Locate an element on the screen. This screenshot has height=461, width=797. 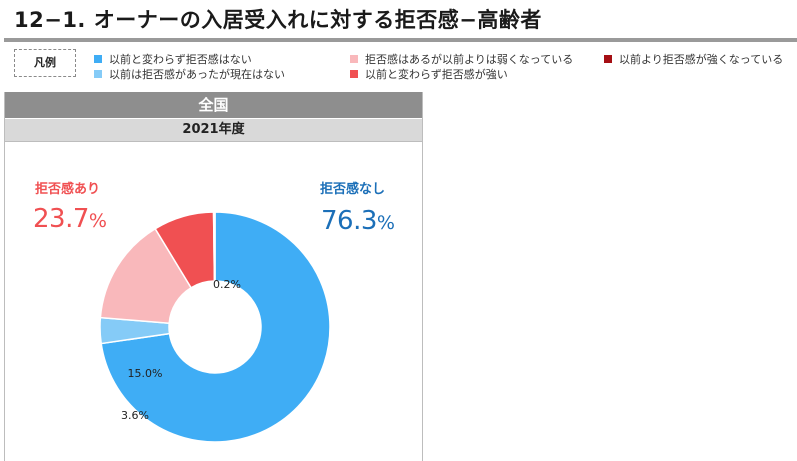
slice-label: 8.5% is located at coordinates (193, 336).